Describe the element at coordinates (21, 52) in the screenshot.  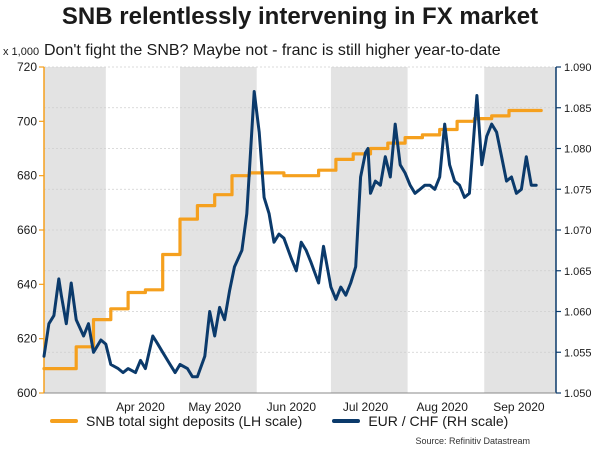
I see `left-axis-unit-label: x 1,000` at that location.